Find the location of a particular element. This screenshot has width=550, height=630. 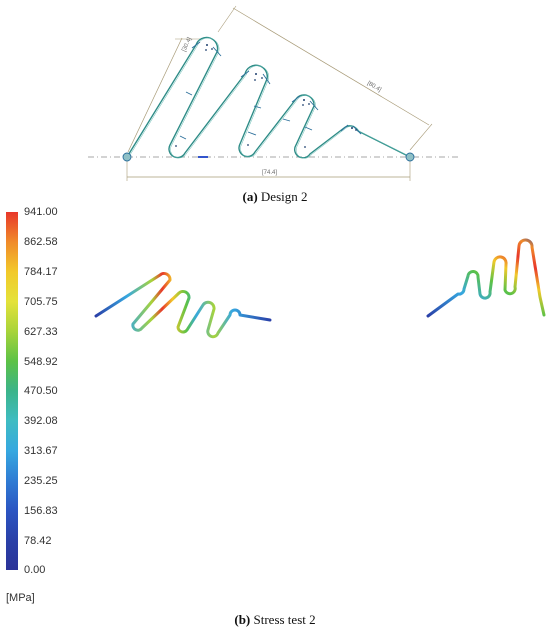

colorbar-tick: 0.00 is located at coordinates (35, 570).